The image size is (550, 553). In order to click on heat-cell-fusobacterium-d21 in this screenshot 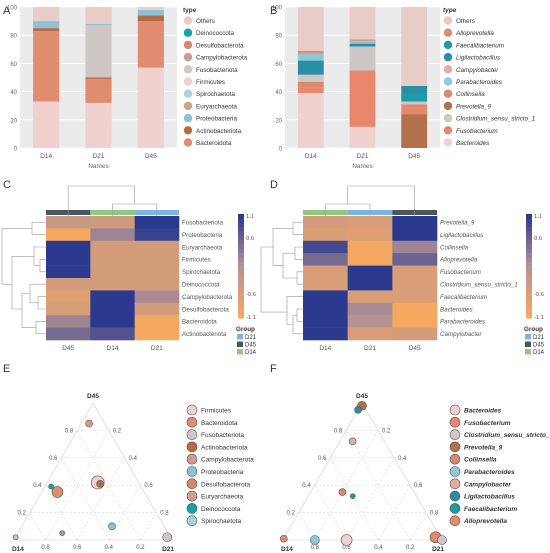, I will do `click(370, 272)`.